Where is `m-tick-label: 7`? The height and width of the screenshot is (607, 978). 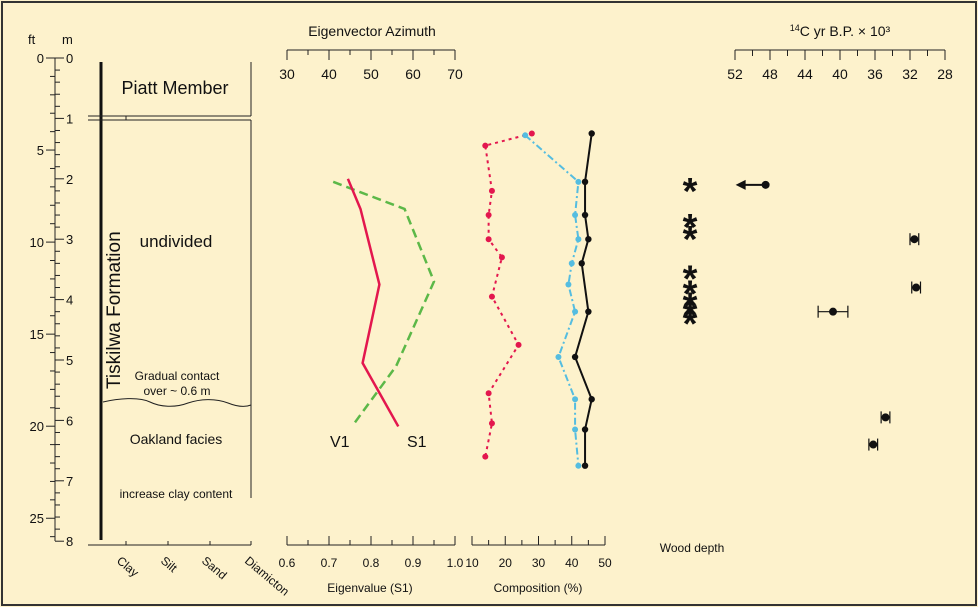
m-tick-label: 7 is located at coordinates (69, 481).